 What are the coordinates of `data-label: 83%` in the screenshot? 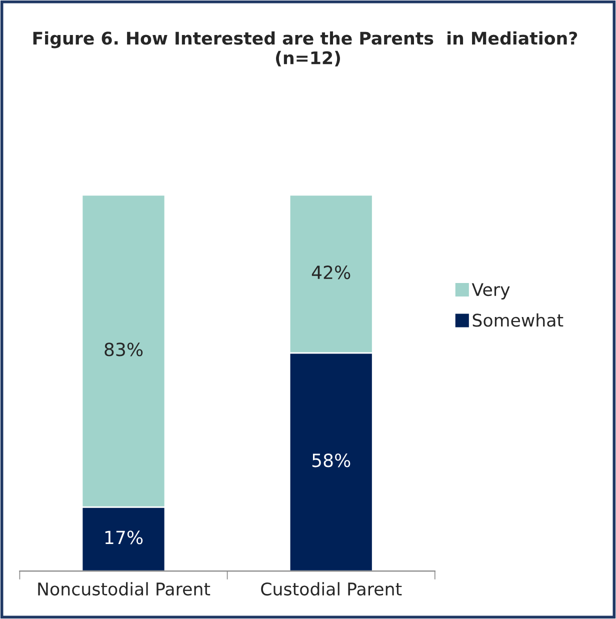 It's located at (123, 349).